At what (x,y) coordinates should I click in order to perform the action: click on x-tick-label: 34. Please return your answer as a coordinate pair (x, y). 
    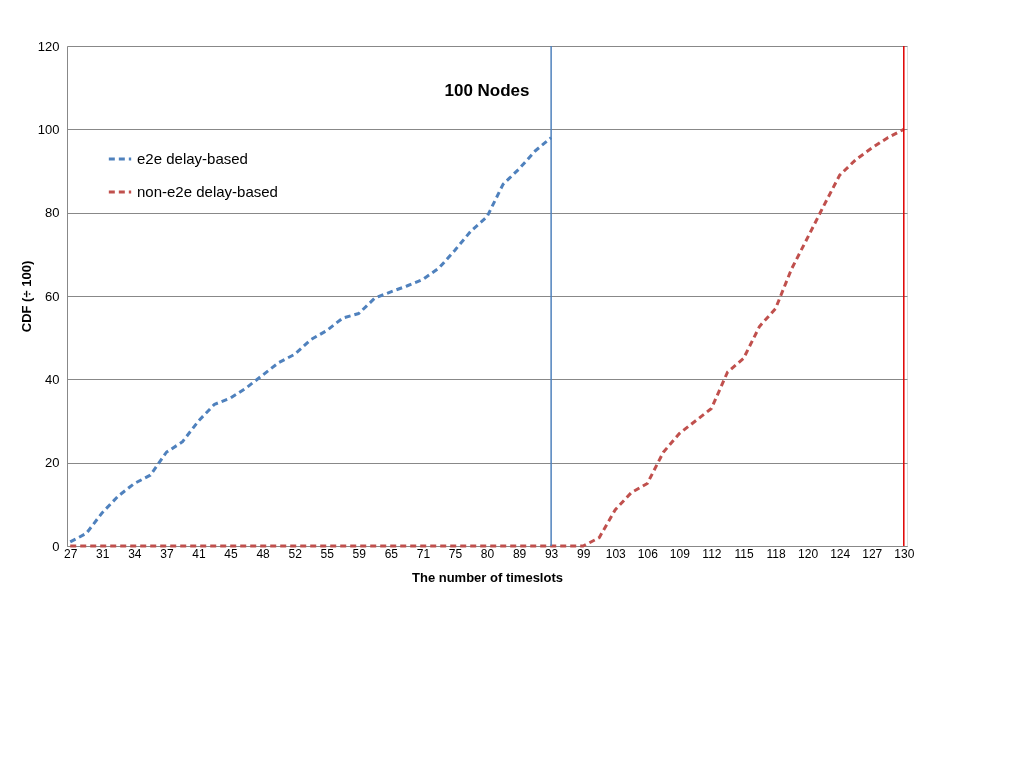
    Looking at the image, I should click on (135, 553).